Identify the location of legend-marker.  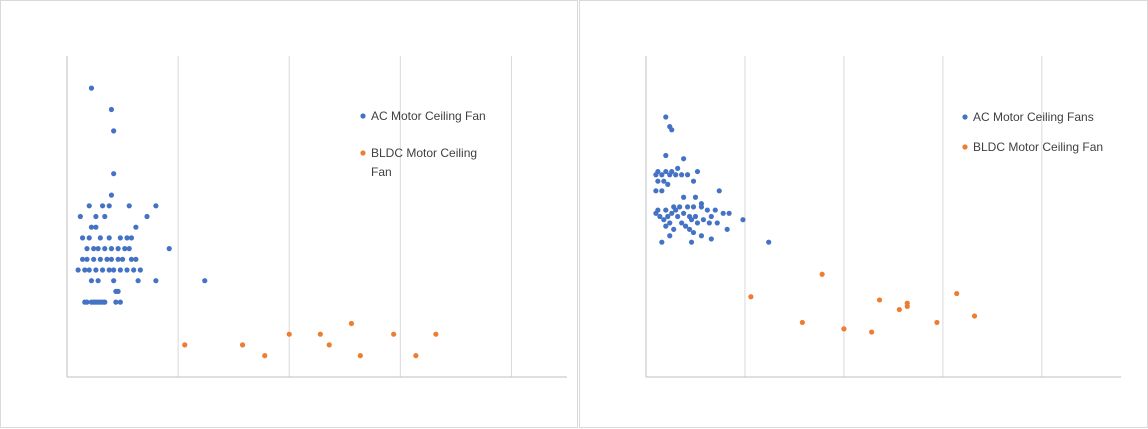
(965, 147).